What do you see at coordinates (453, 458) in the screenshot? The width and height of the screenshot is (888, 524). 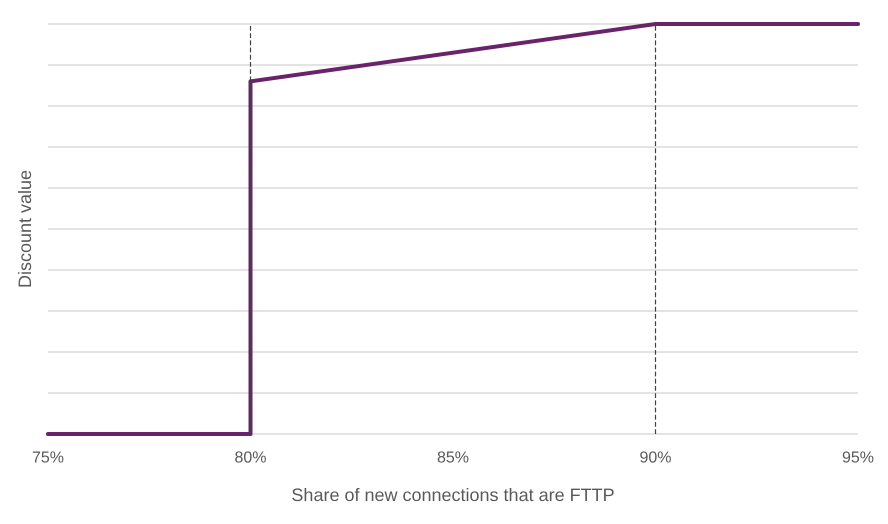 I see `x-tick-label: 85%` at bounding box center [453, 458].